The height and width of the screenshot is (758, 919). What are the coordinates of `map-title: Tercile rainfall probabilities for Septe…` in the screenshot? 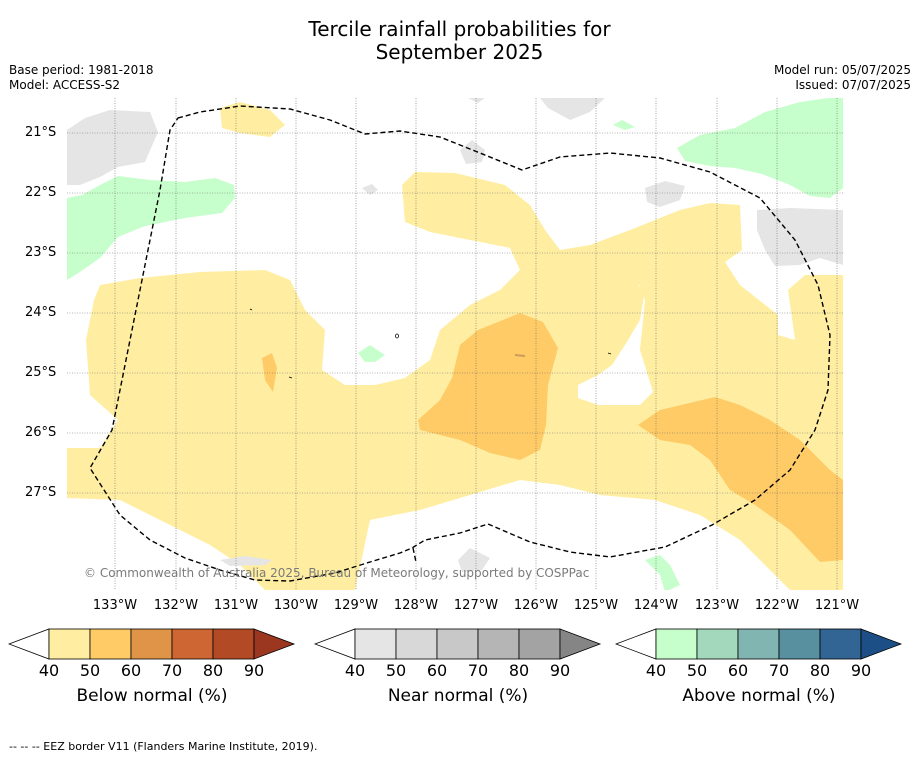 It's located at (459, 41).